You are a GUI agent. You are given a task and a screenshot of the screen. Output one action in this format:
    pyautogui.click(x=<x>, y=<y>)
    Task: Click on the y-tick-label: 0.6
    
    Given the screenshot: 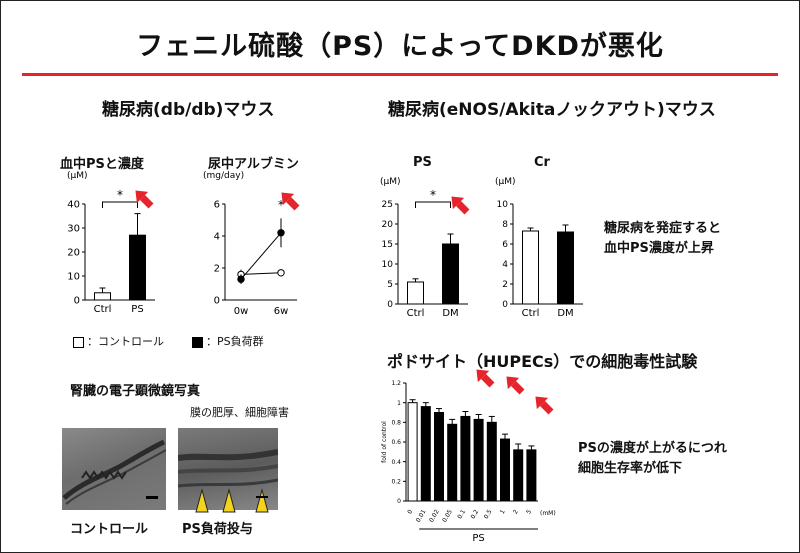 What is the action you would take?
    pyautogui.click(x=396, y=442)
    